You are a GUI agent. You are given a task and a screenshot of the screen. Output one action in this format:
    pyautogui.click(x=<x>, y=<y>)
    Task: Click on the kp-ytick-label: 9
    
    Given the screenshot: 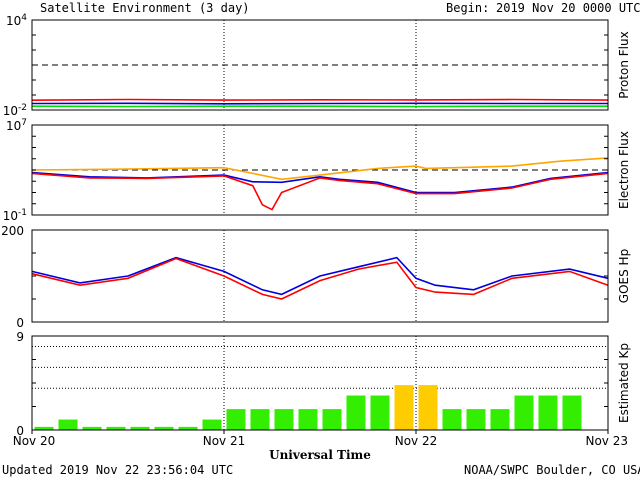 What is the action you would take?
    pyautogui.click(x=20, y=337)
    